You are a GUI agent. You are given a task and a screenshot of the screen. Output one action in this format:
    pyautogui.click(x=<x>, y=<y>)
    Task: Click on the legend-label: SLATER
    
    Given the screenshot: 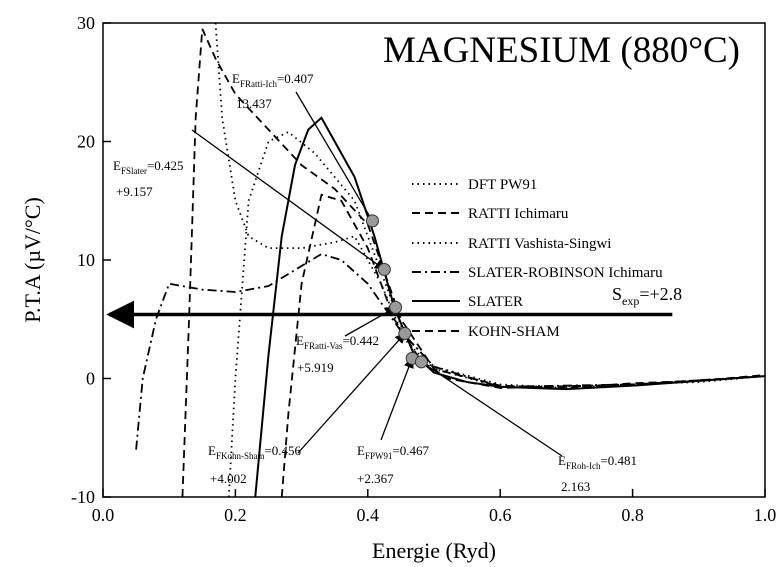 What is the action you would take?
    pyautogui.click(x=495, y=302)
    